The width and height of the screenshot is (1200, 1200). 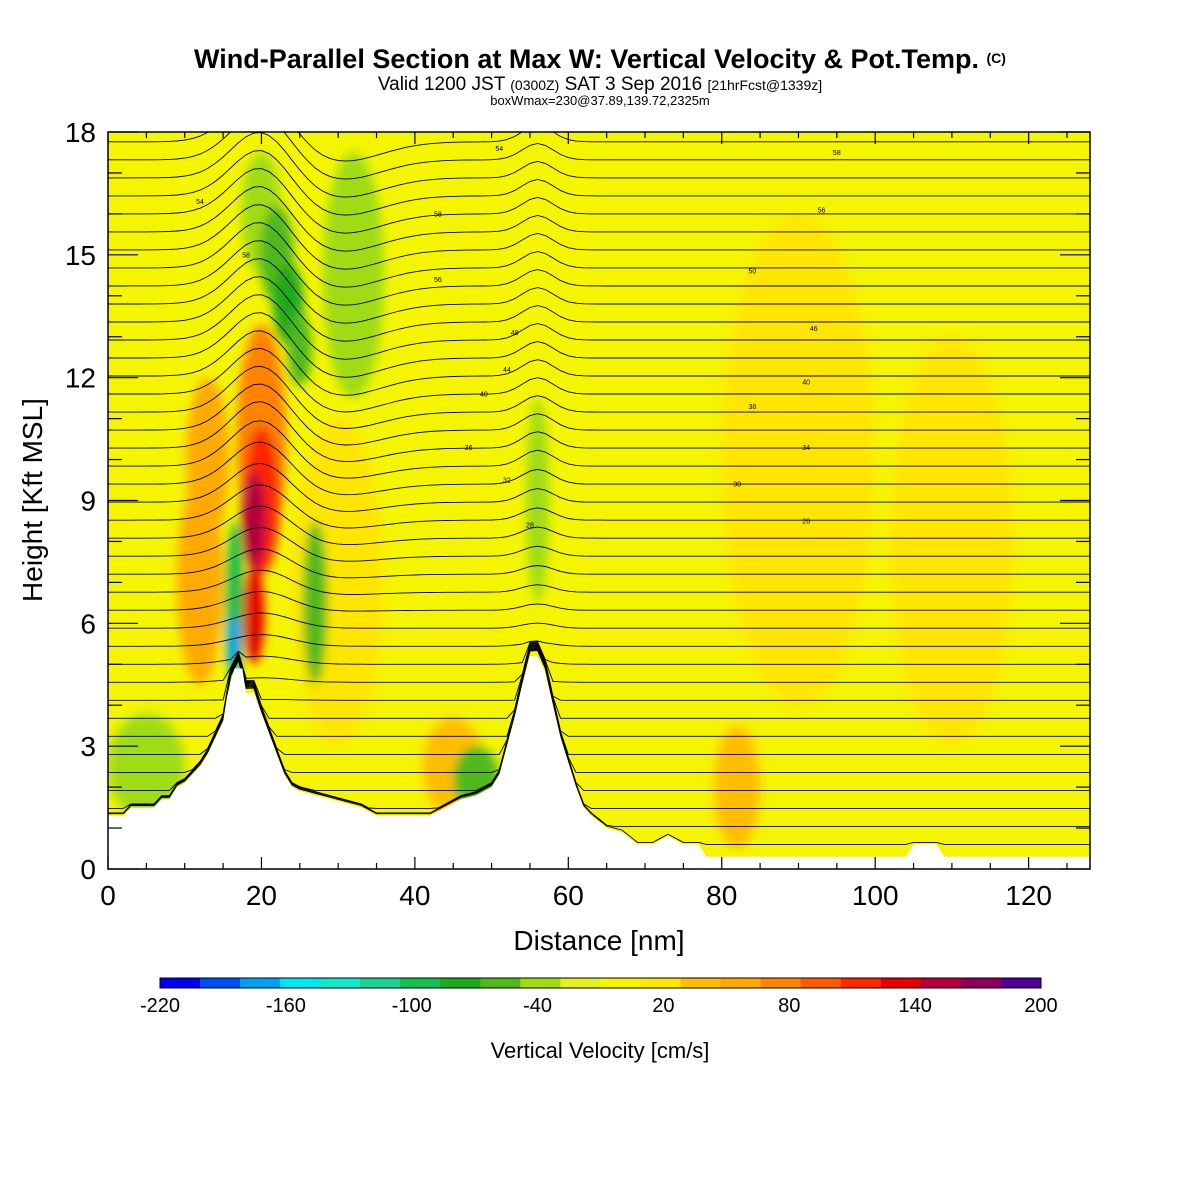 I want to click on colorbar-tick-label: 80, so click(x=789, y=1006).